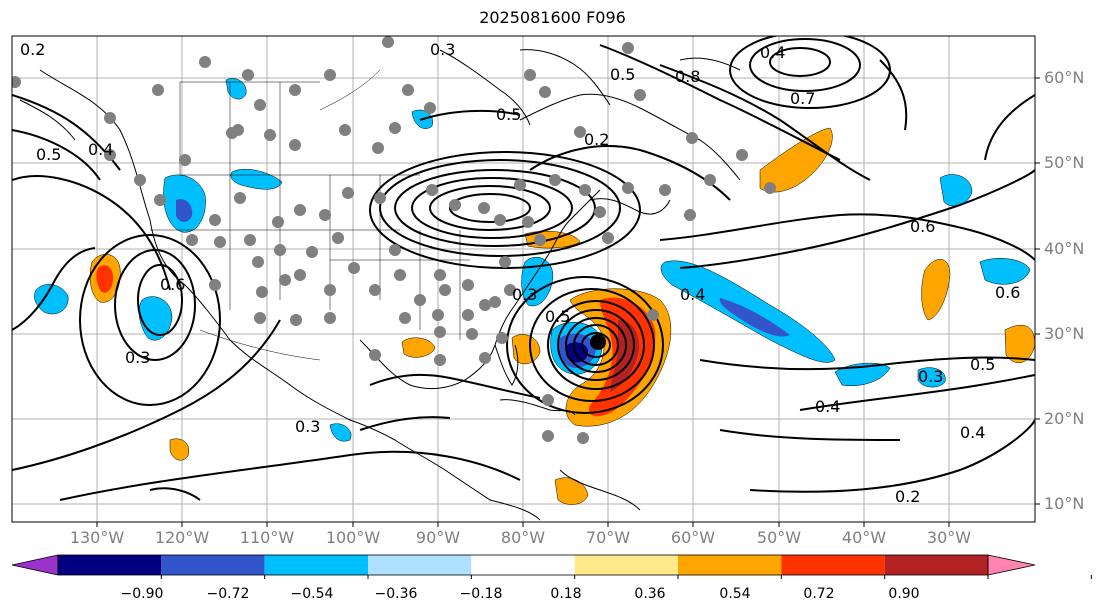 The width and height of the screenshot is (1105, 615). What do you see at coordinates (1064, 333) in the screenshot?
I see `lat-label: 30°N` at bounding box center [1064, 333].